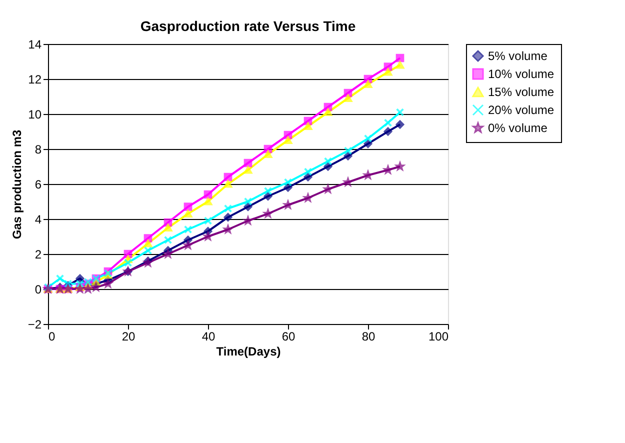 This screenshot has height=443, width=625. Describe the element at coordinates (248, 351) in the screenshot. I see `x-axis-title: Time(Days)` at that location.